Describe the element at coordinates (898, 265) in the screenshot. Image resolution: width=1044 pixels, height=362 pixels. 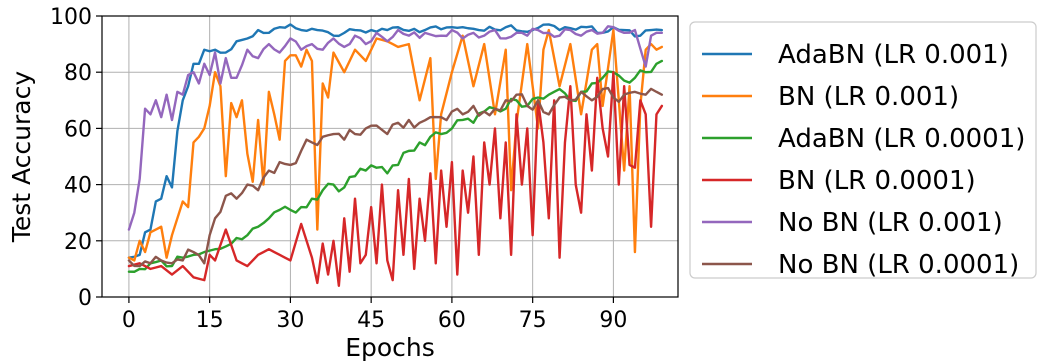
I see `legend-label: No BN (LR 0.0001)` at that location.